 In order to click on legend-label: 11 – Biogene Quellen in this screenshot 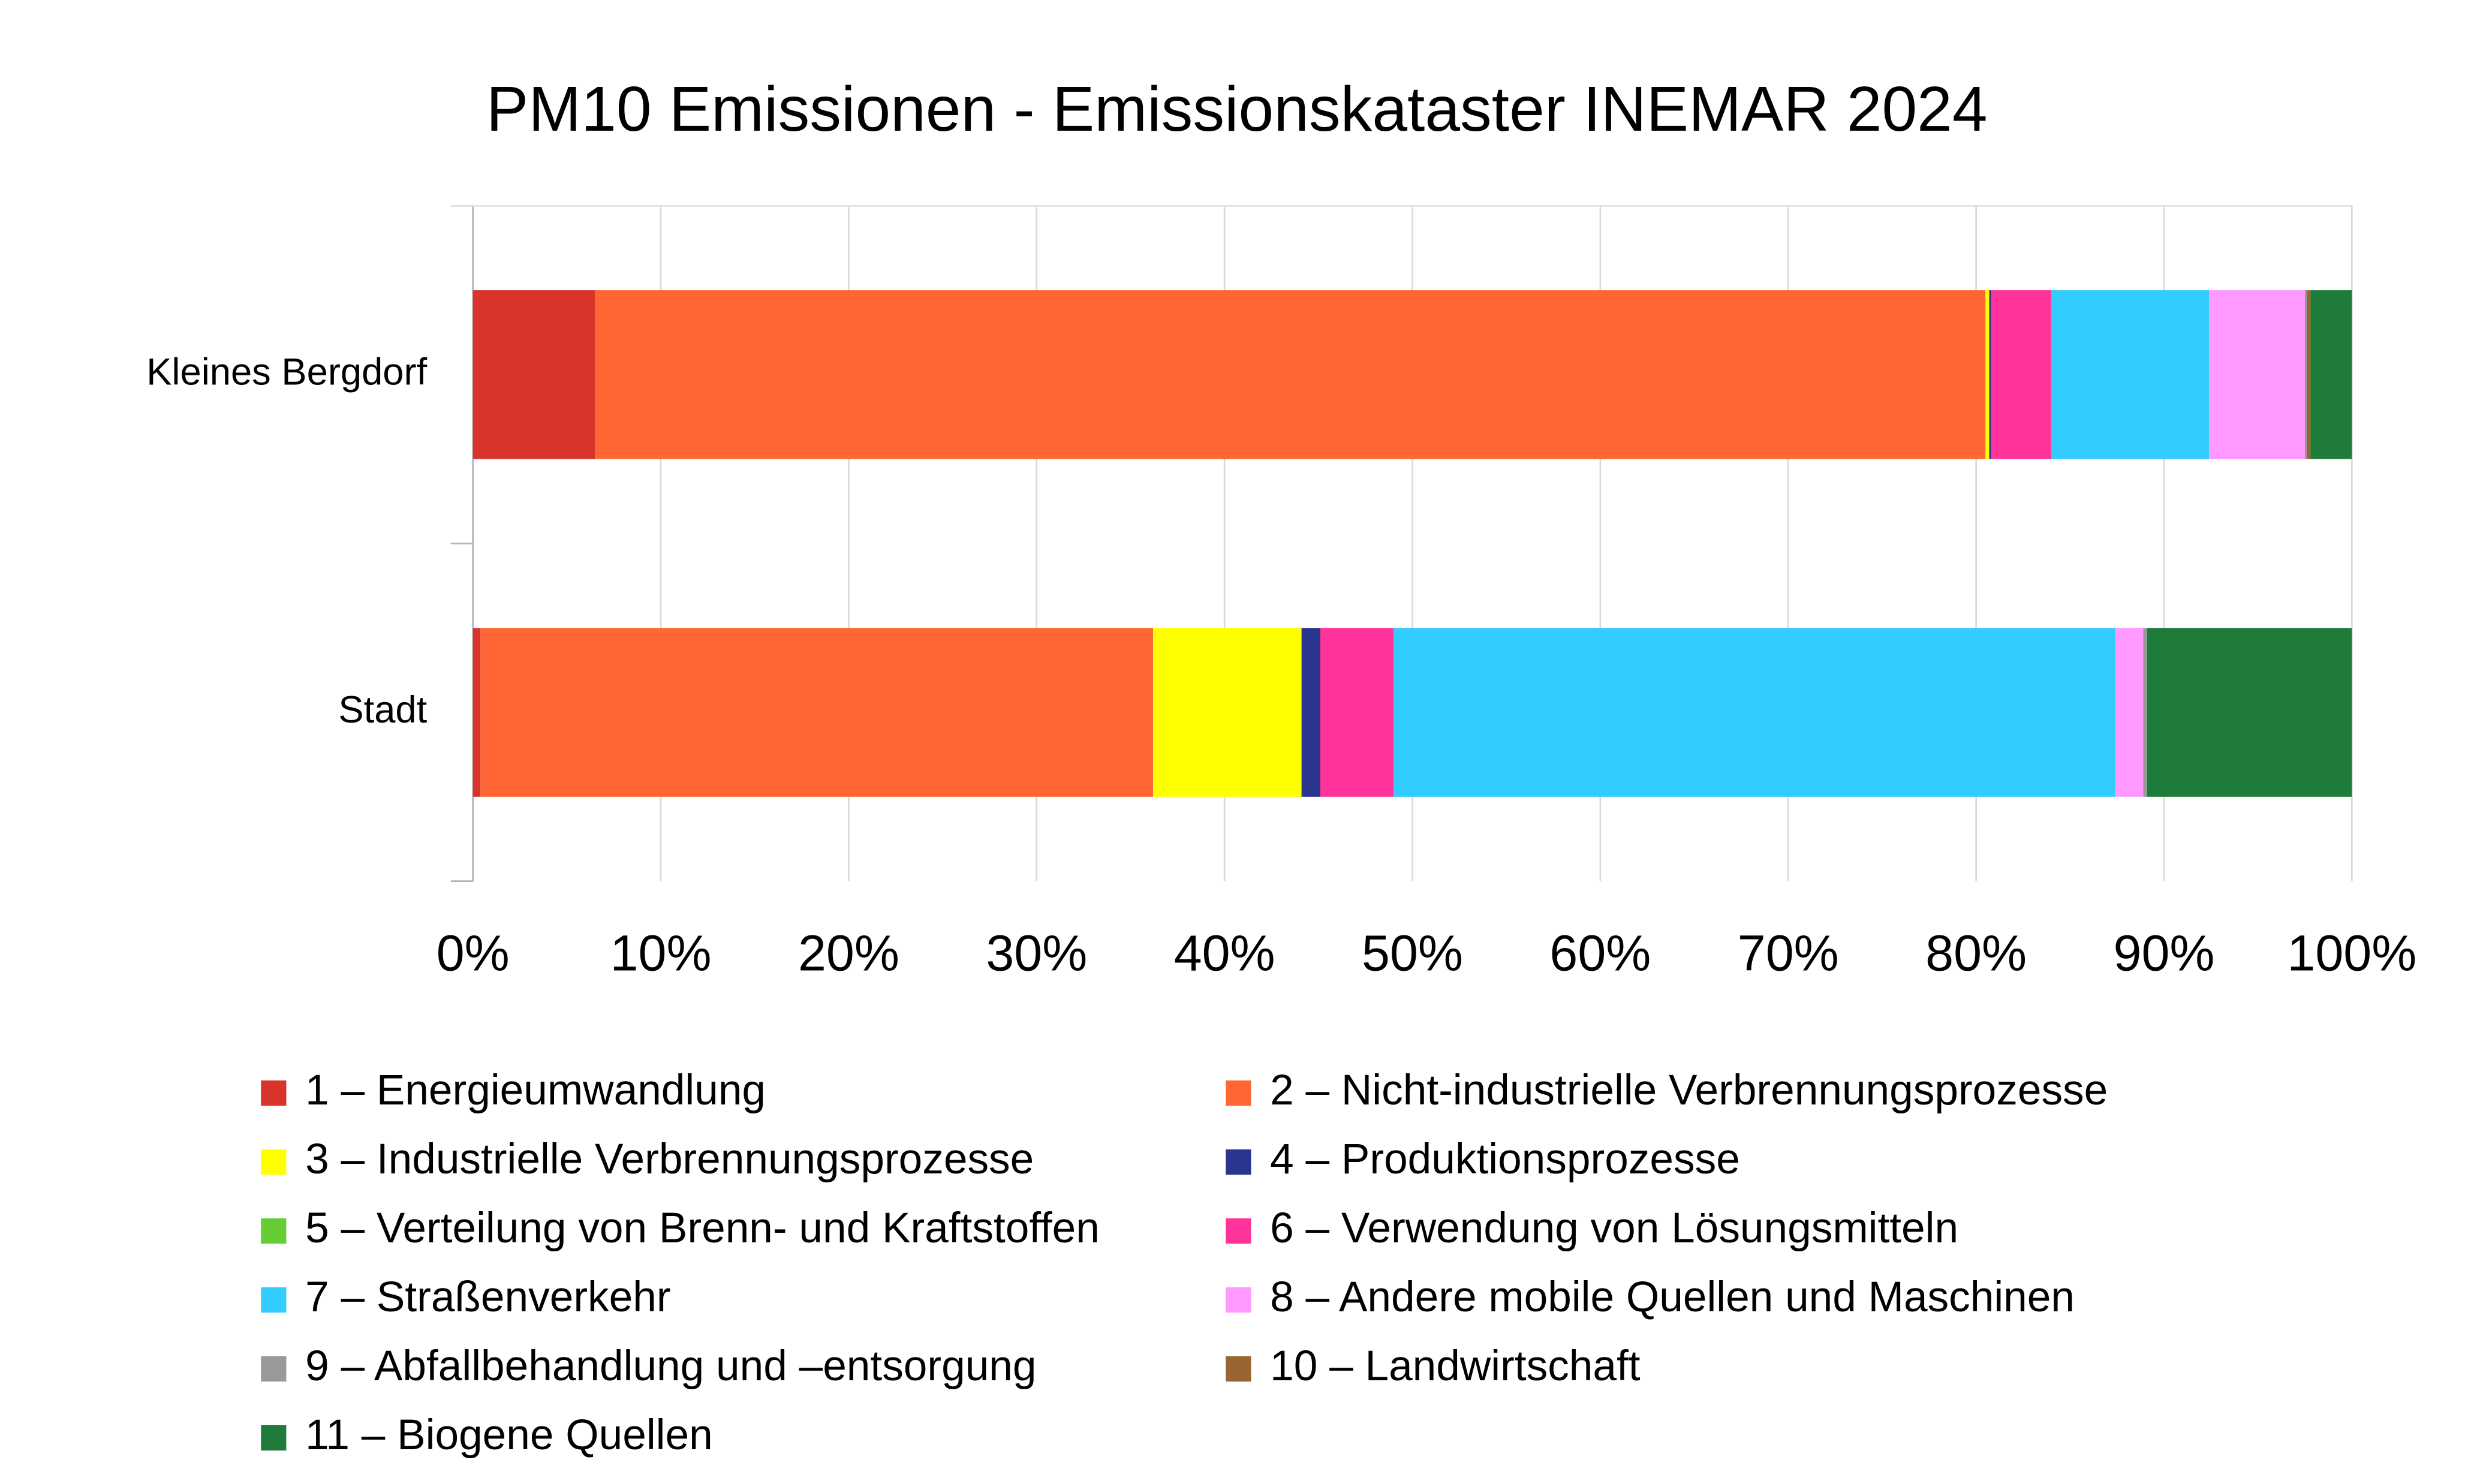, I will do `click(509, 1435)`.